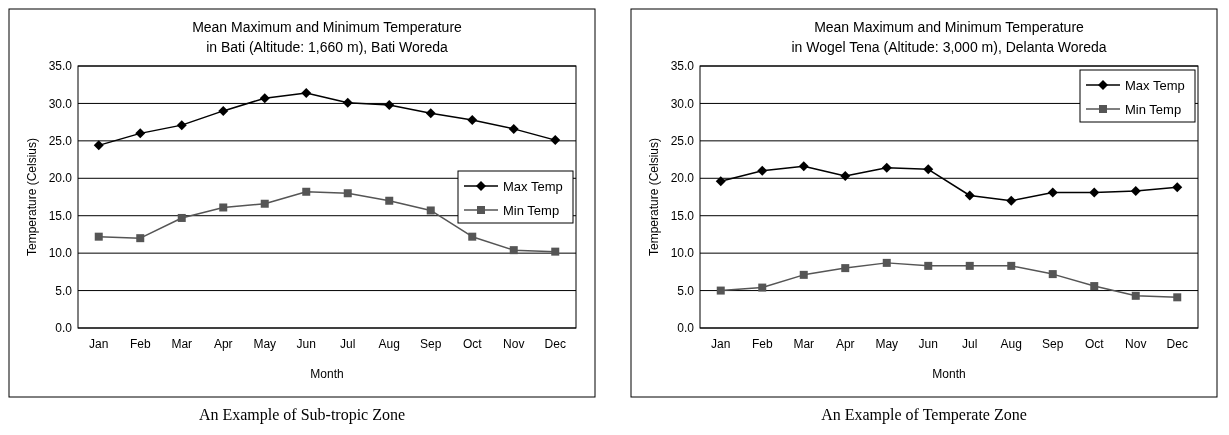  Describe the element at coordinates (924, 415) in the screenshot. I see `text: An Example of Temperate Zone` at that location.